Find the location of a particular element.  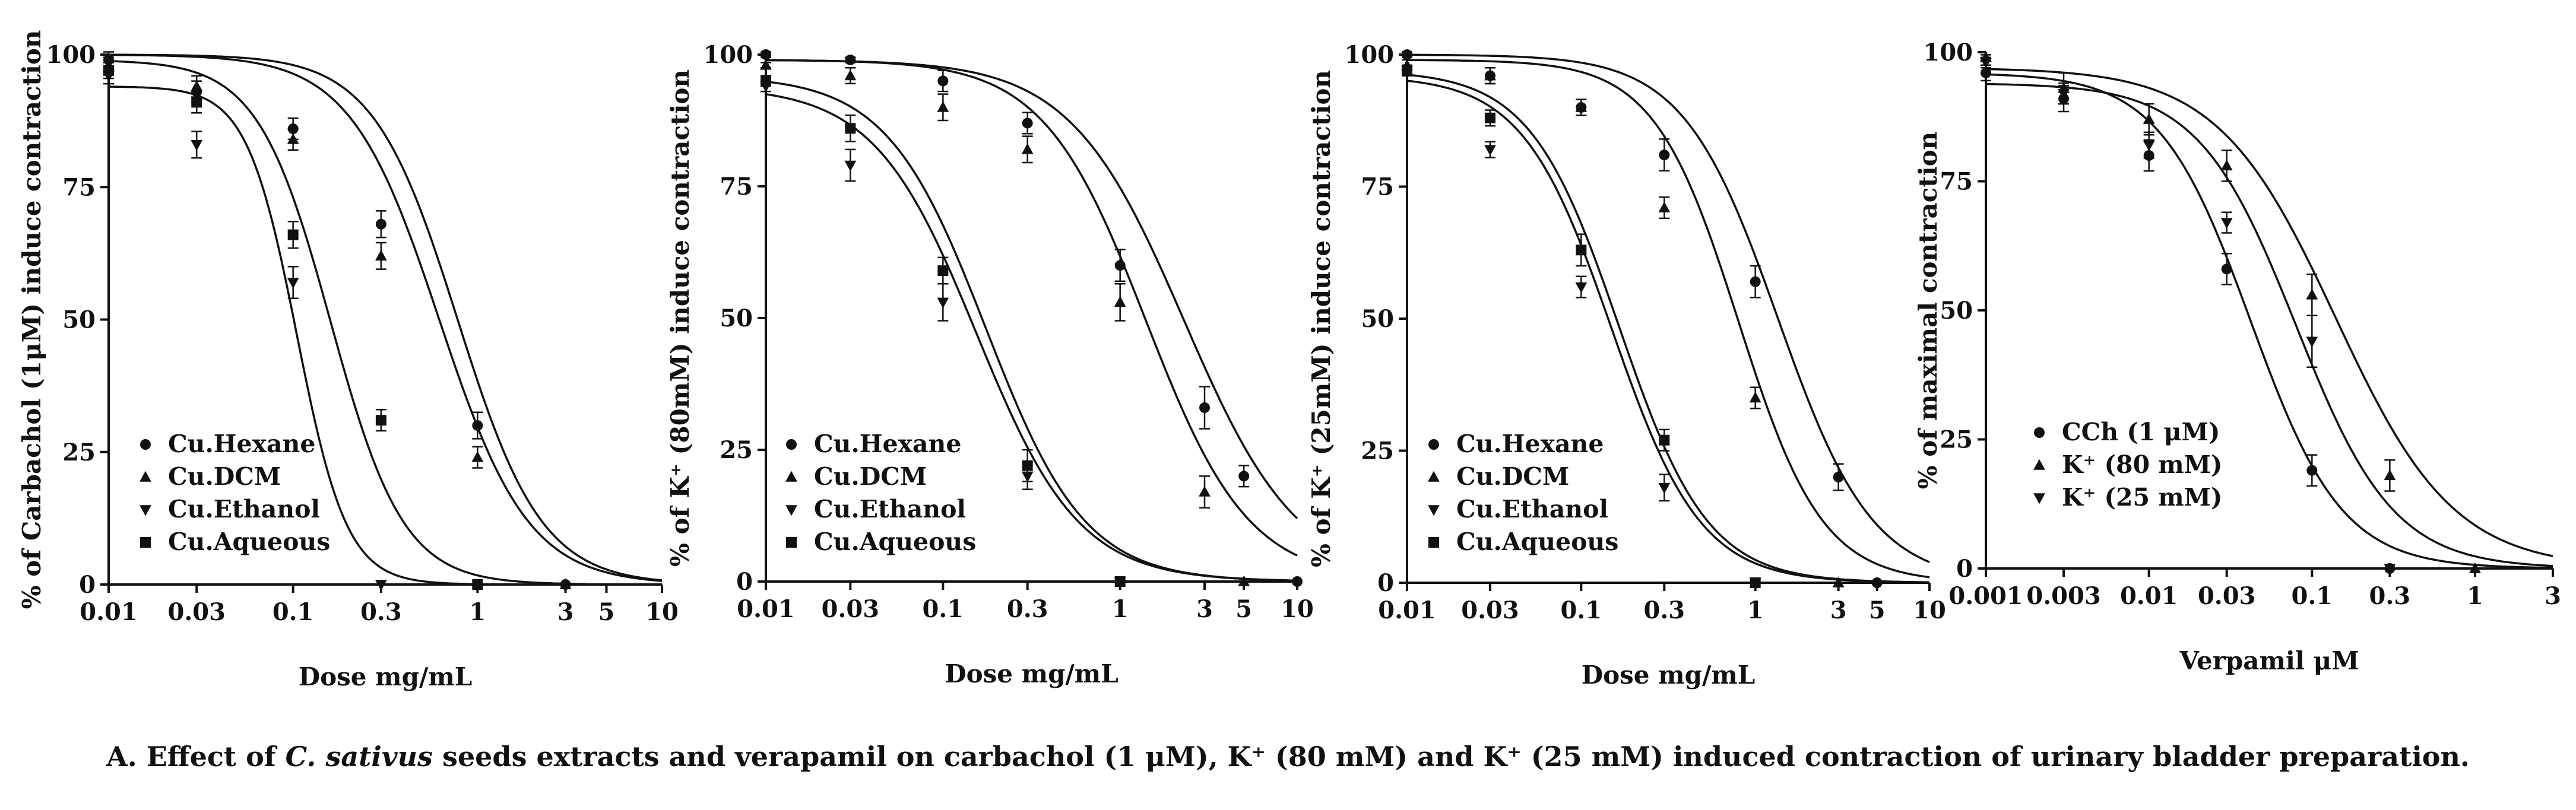

legend-label: Cu.Aqueous is located at coordinates (895, 542).